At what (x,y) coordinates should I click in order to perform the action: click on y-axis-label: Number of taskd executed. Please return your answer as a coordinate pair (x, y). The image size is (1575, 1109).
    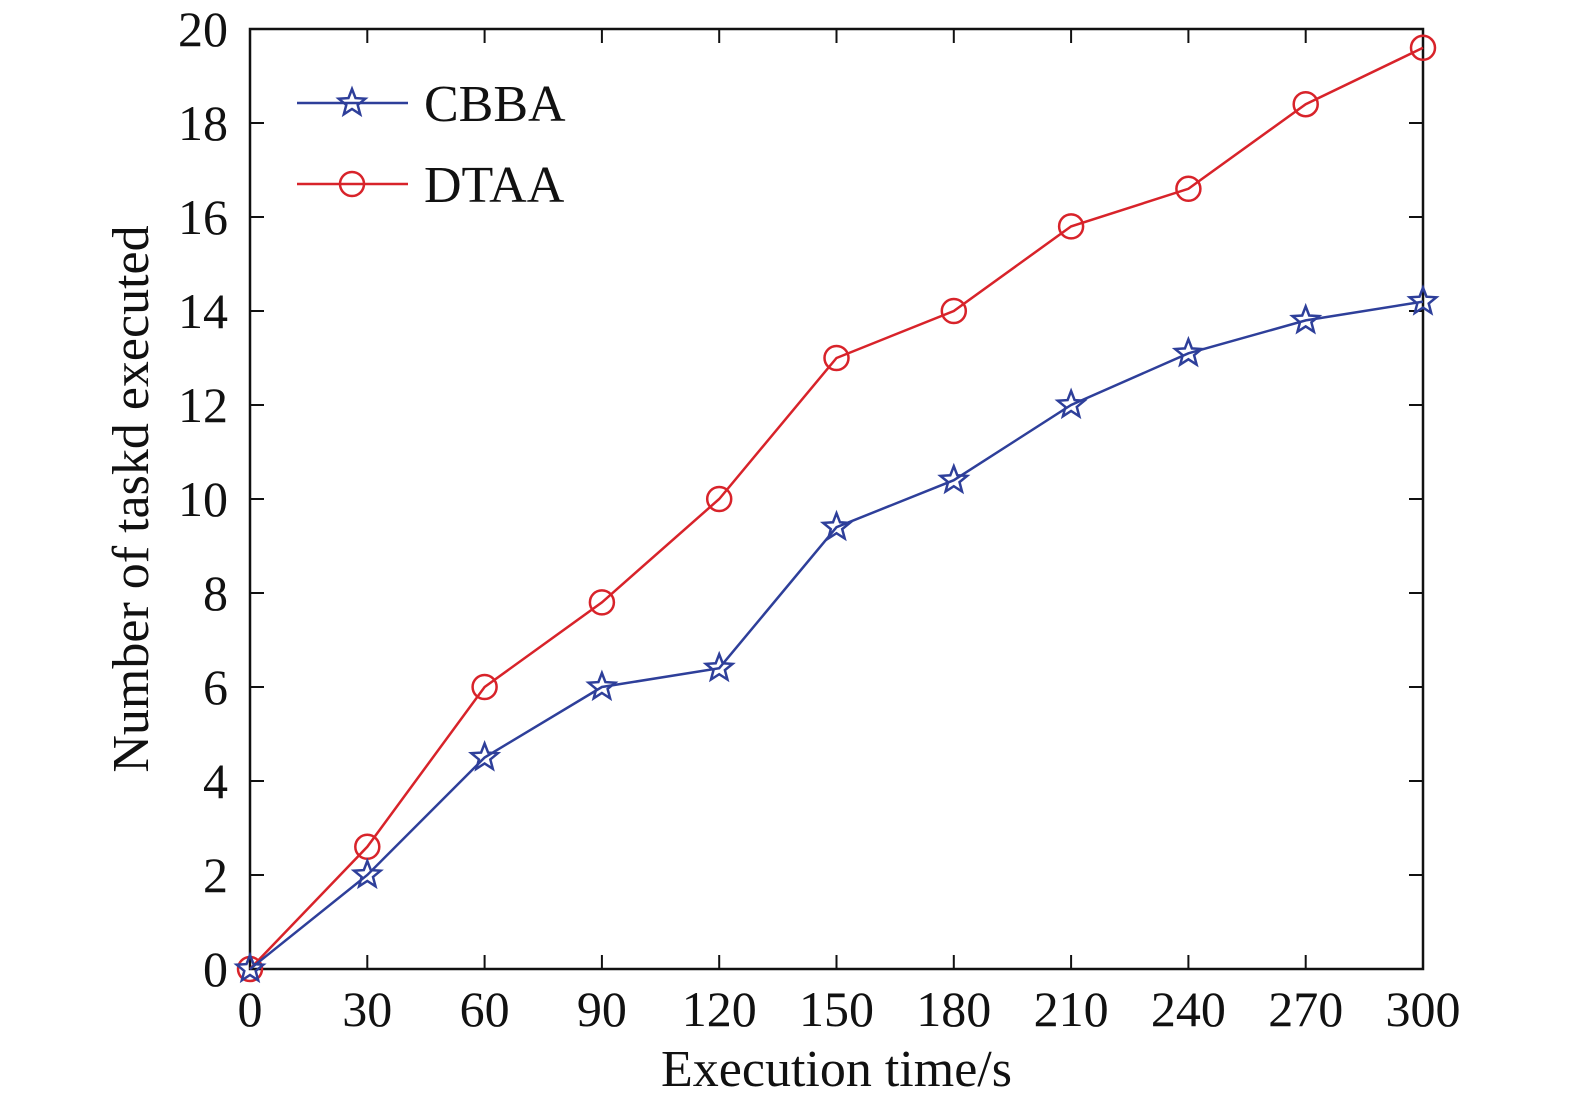
    Looking at the image, I should click on (131, 498).